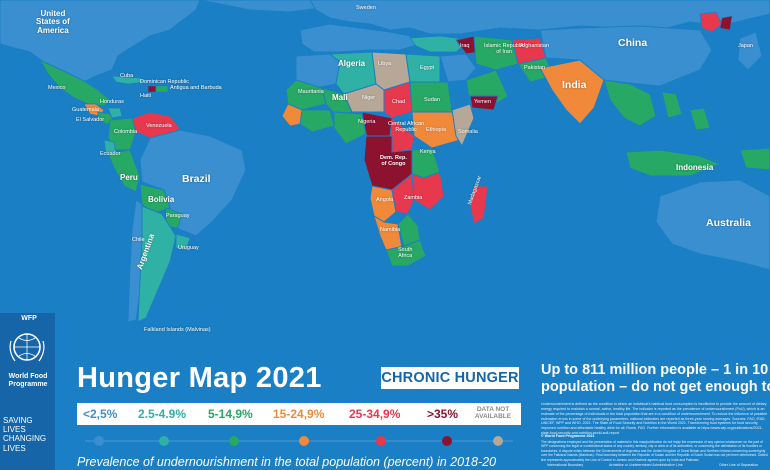 This screenshot has height=470, width=770. I want to click on label-car: Central African Republic, so click(406, 127).